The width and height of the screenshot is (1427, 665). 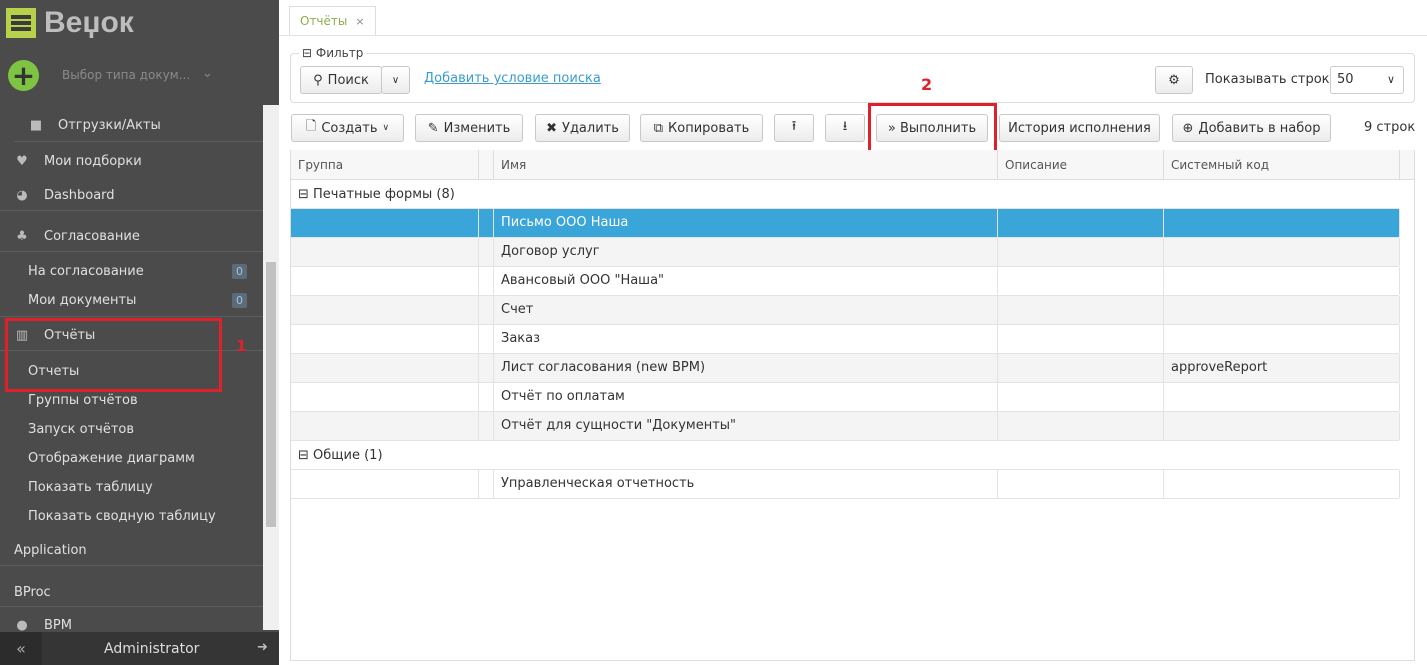 What do you see at coordinates (845, 223) in the screenshot?
I see `table-row: Письмо ООО Наша` at bounding box center [845, 223].